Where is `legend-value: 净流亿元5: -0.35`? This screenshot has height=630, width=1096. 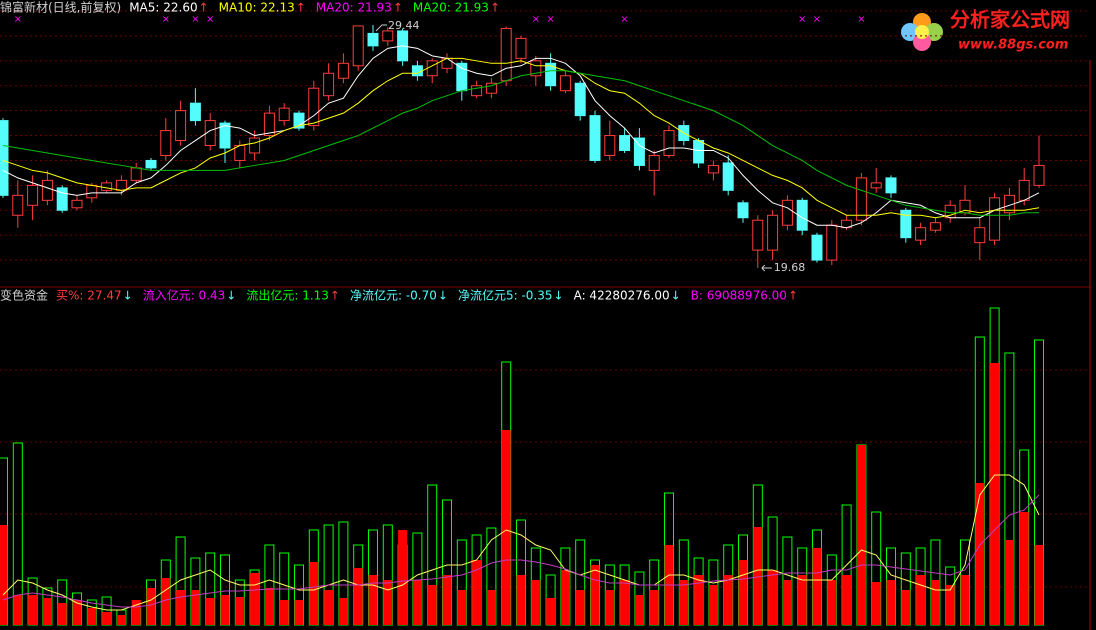 legend-value: 净流亿元5: -0.35 is located at coordinates (505, 295).